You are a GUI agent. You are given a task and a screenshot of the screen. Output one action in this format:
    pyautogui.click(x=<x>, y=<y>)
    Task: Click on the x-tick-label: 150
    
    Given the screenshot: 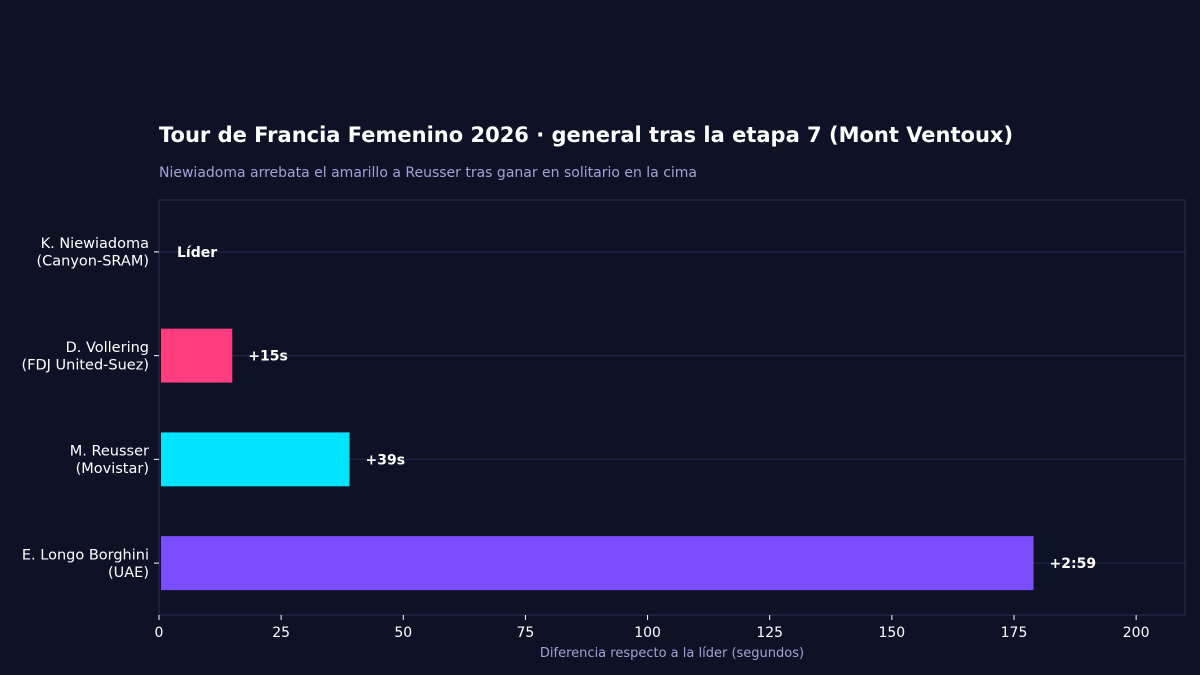 What is the action you would take?
    pyautogui.click(x=891, y=633)
    